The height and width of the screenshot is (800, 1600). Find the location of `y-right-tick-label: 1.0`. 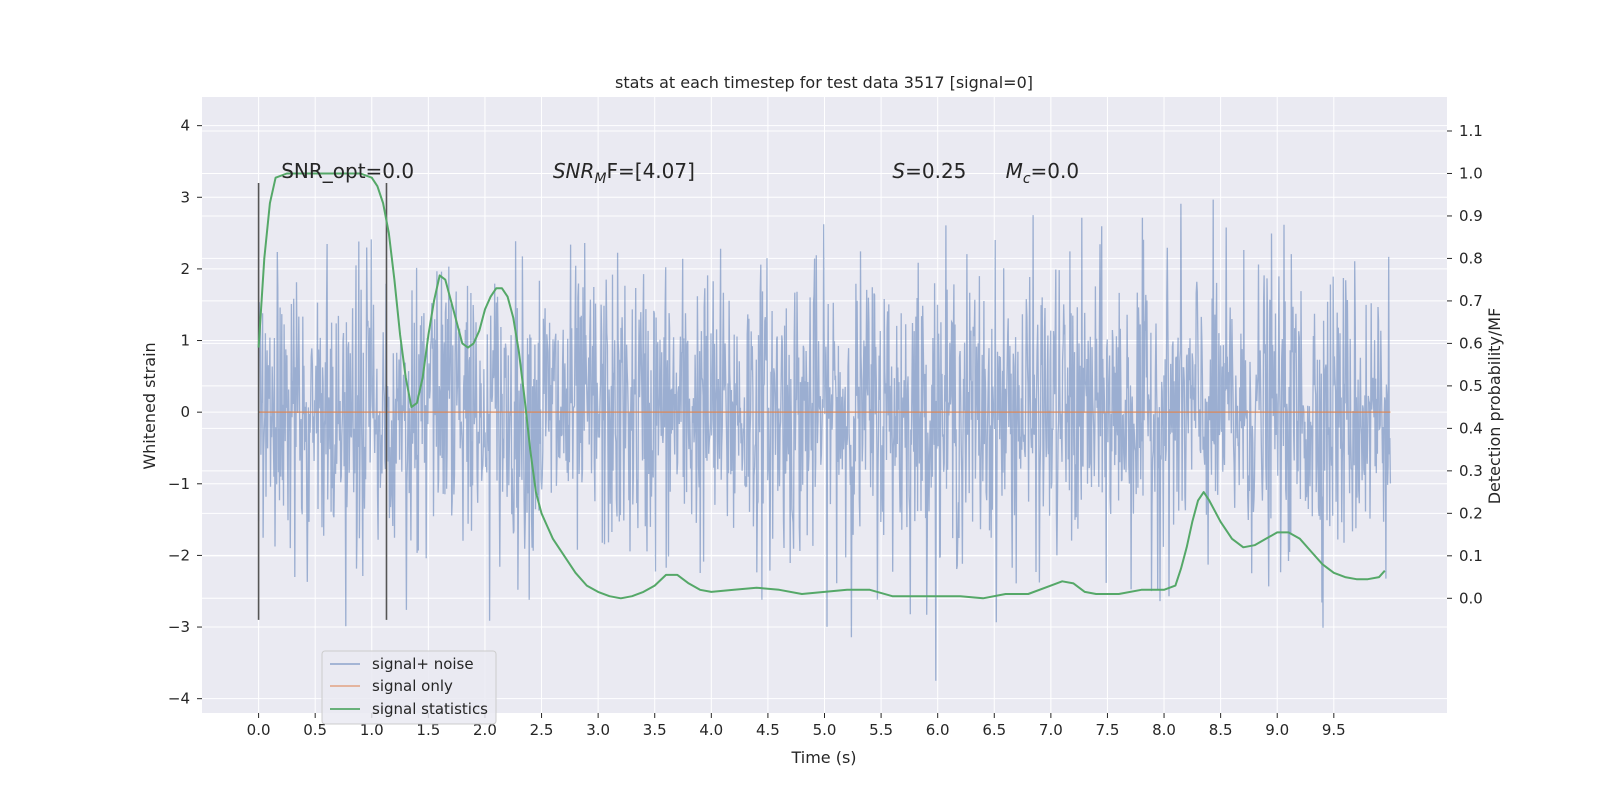

y-right-tick-label: 1.0 is located at coordinates (1471, 173).